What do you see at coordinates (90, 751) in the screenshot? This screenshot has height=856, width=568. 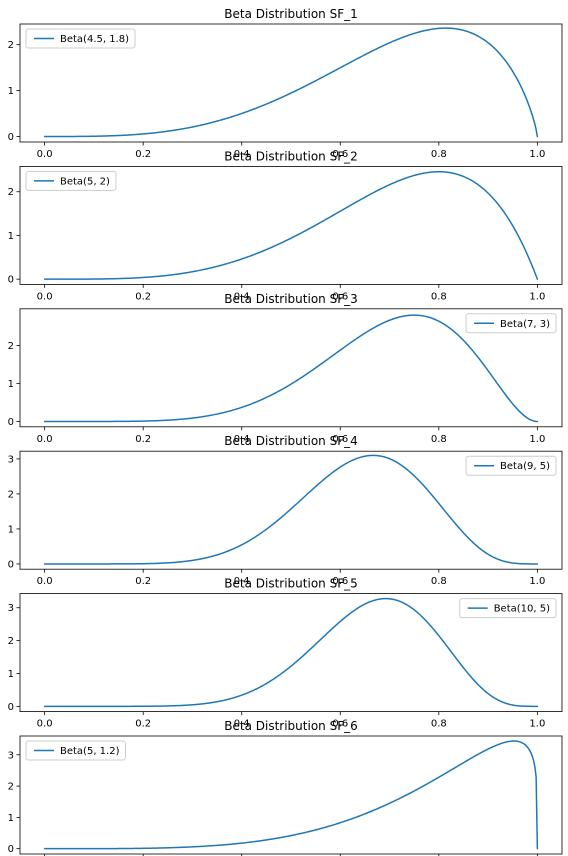 I see `legend-label: Beta(5, 1.2)` at bounding box center [90, 751].